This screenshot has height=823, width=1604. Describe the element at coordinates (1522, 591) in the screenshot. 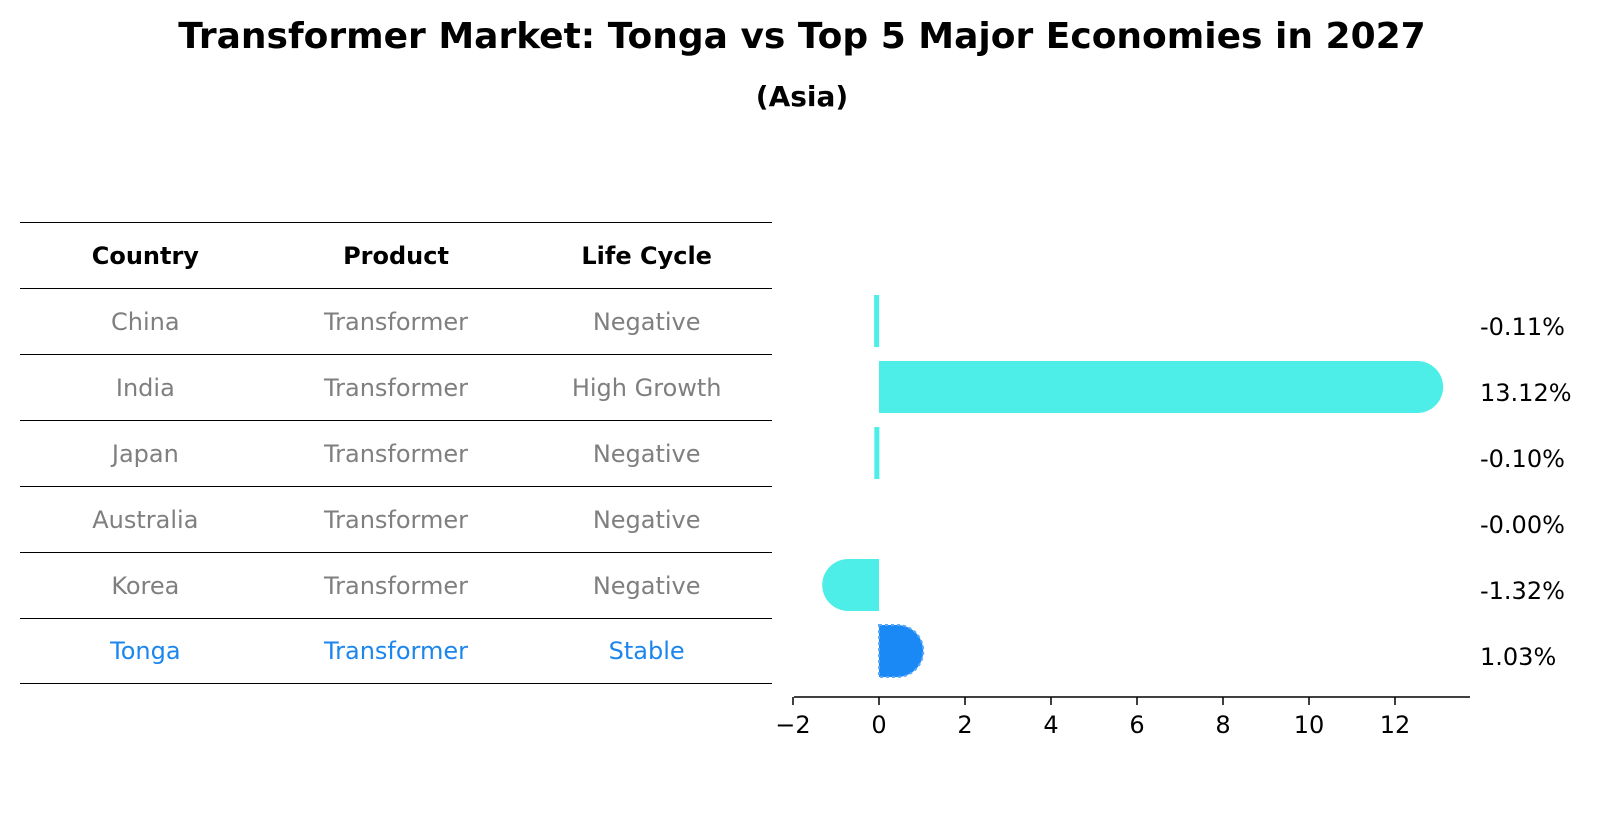

I see `value-label: -1.32%` at that location.